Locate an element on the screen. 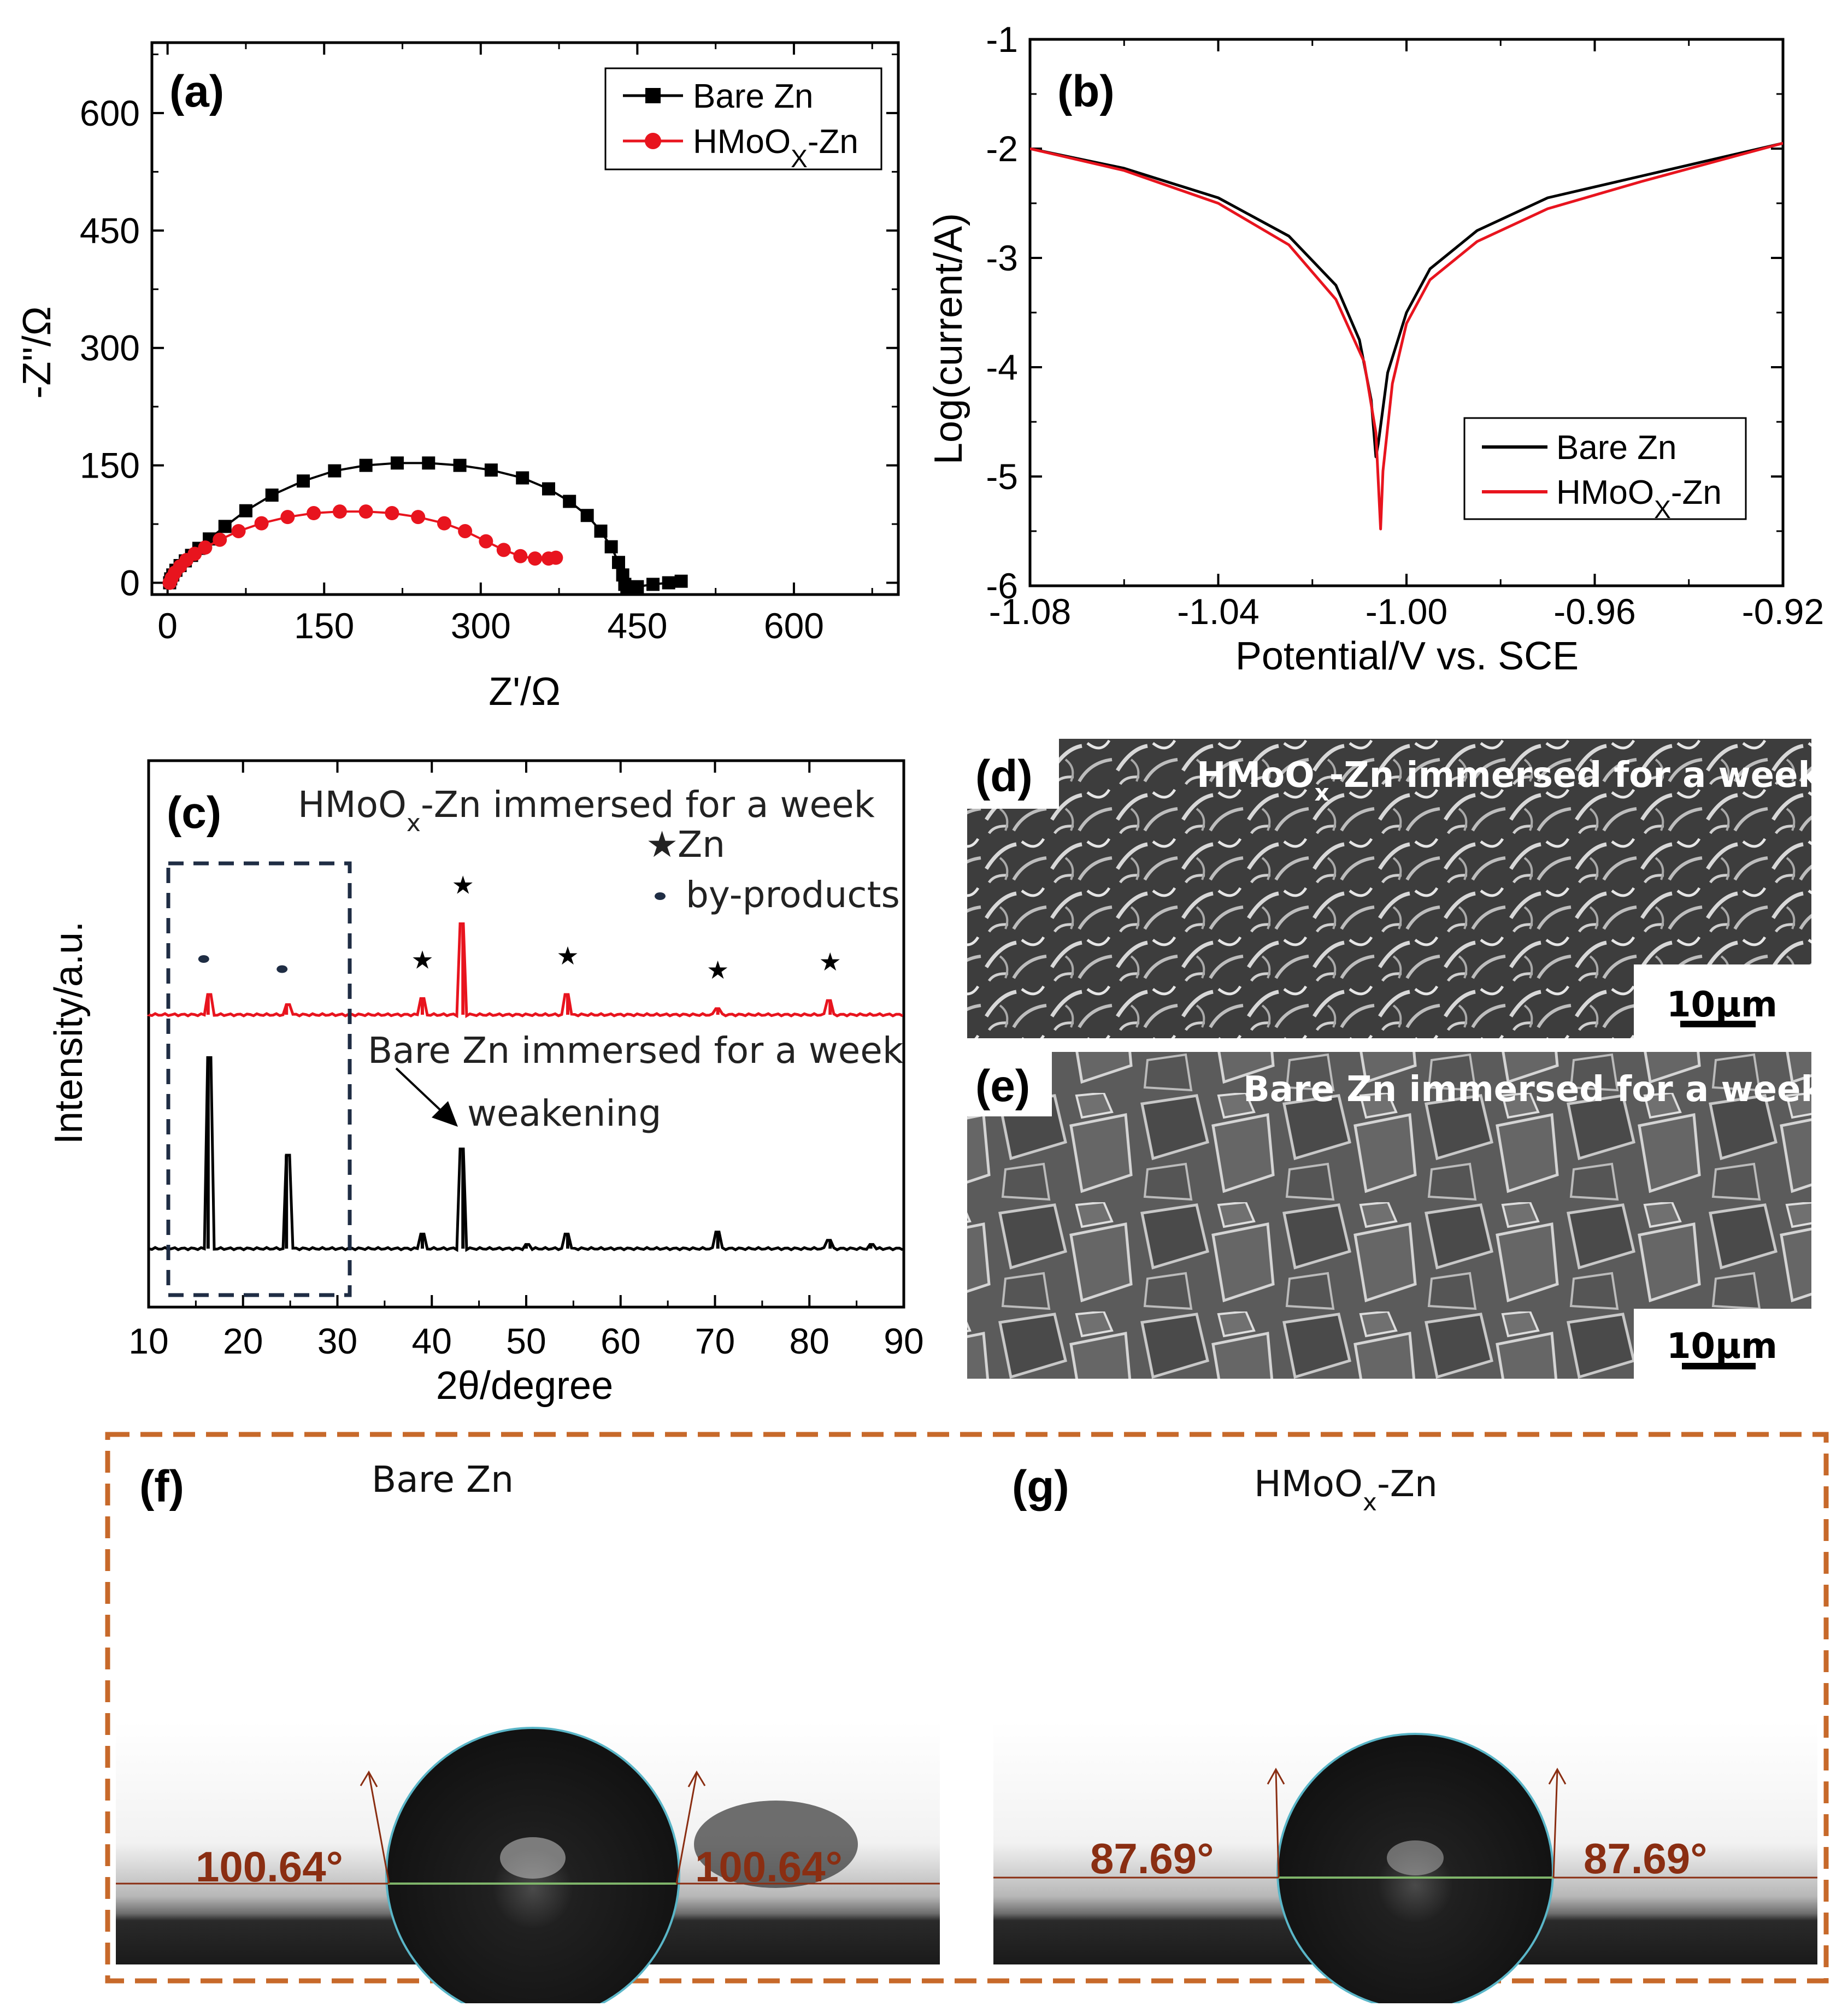  panel-b-label: (b) is located at coordinates (1086, 91).